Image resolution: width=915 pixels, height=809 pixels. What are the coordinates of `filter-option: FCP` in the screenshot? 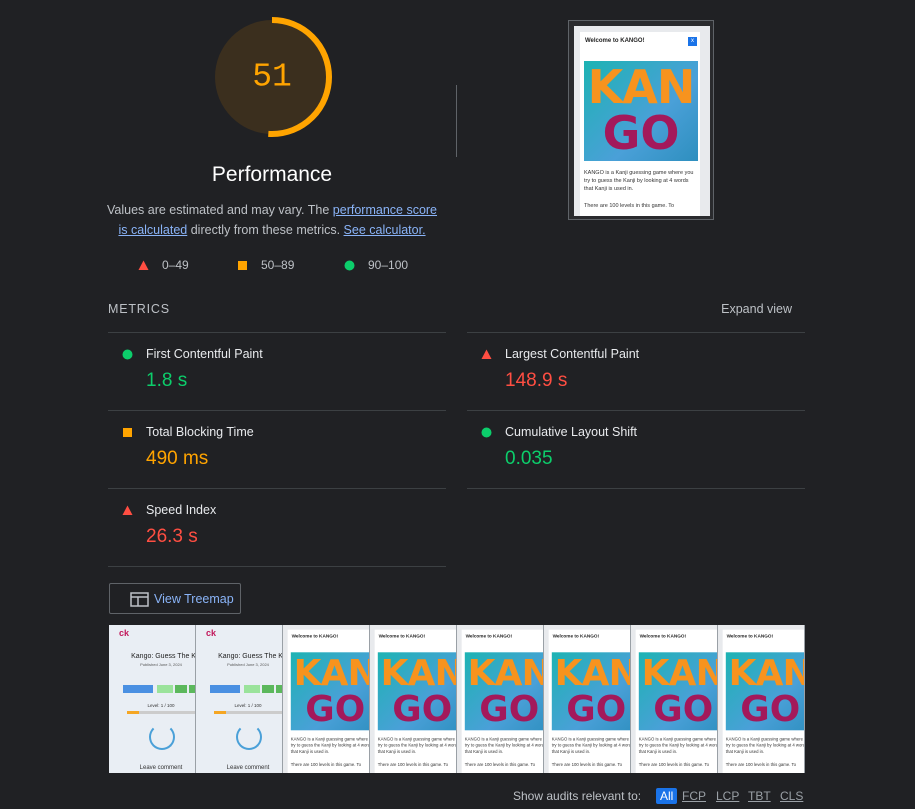 It's located at (694, 796).